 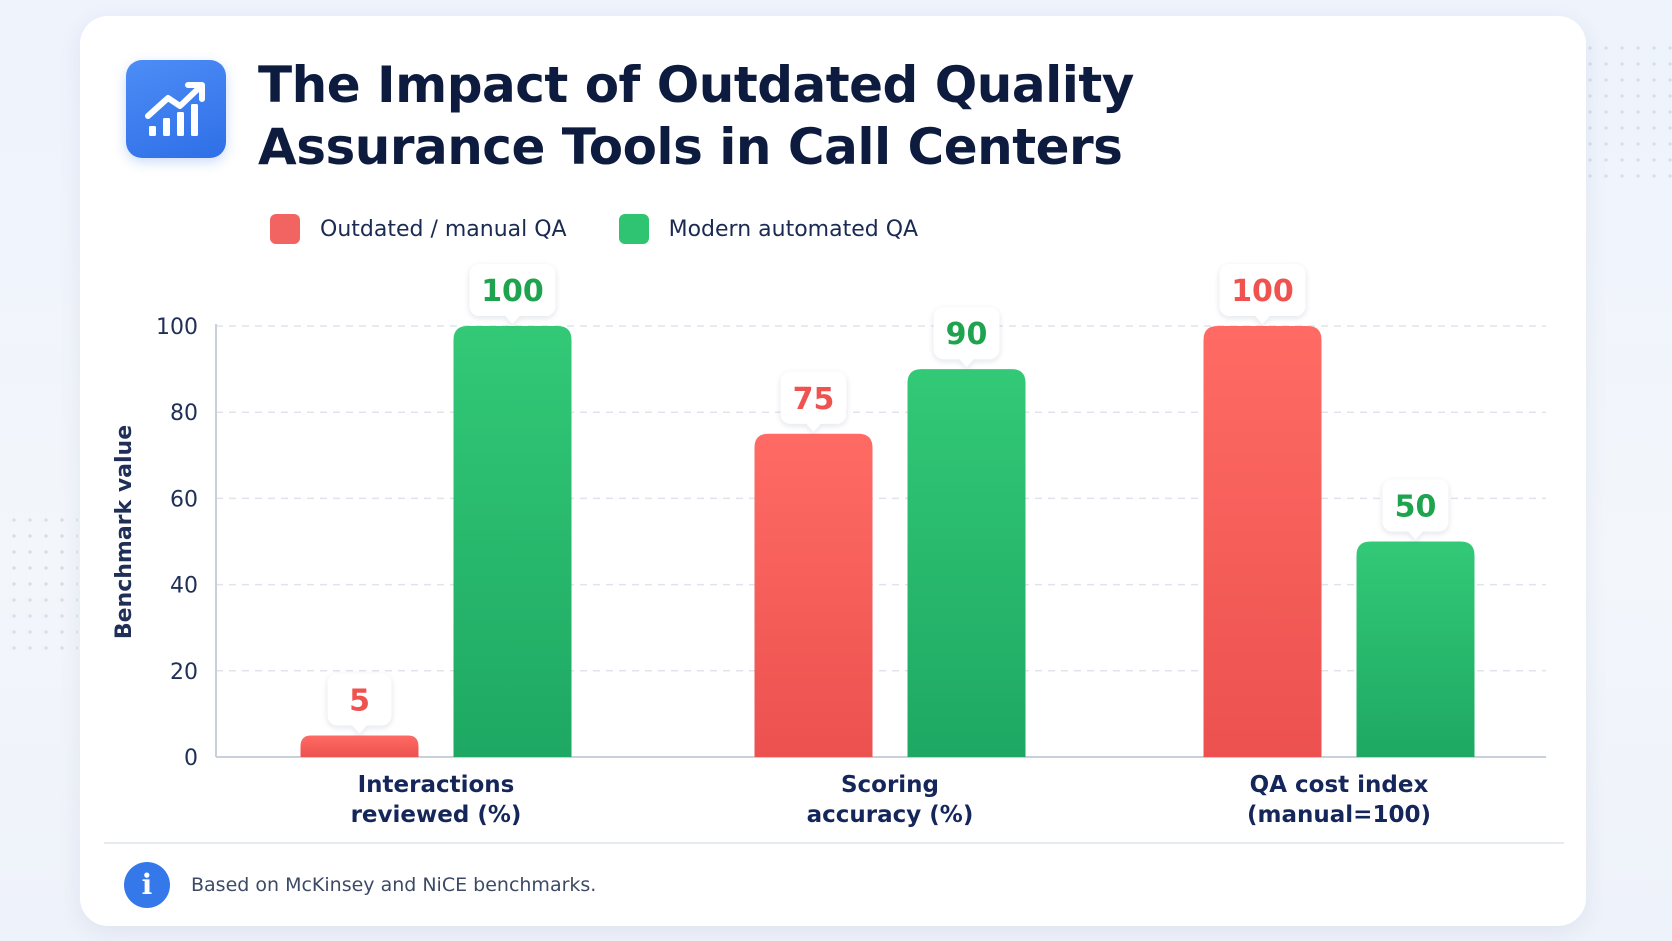 What do you see at coordinates (696, 85) in the screenshot?
I see `chart-title-line-1: The Impact of Outdated Quality` at bounding box center [696, 85].